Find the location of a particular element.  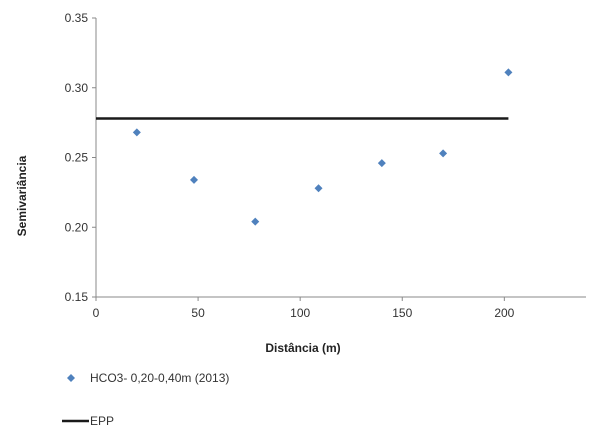

y-tick-label: 0.15 is located at coordinates (77, 297).